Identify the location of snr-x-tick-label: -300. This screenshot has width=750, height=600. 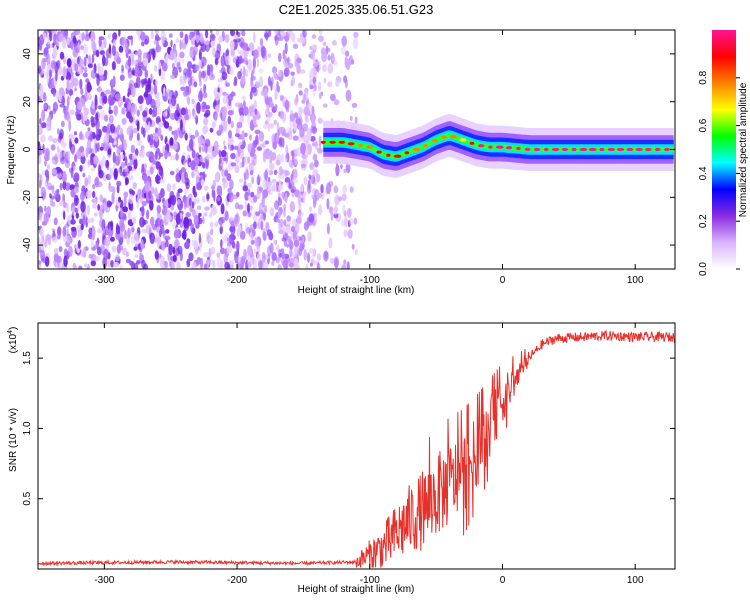
(104, 580).